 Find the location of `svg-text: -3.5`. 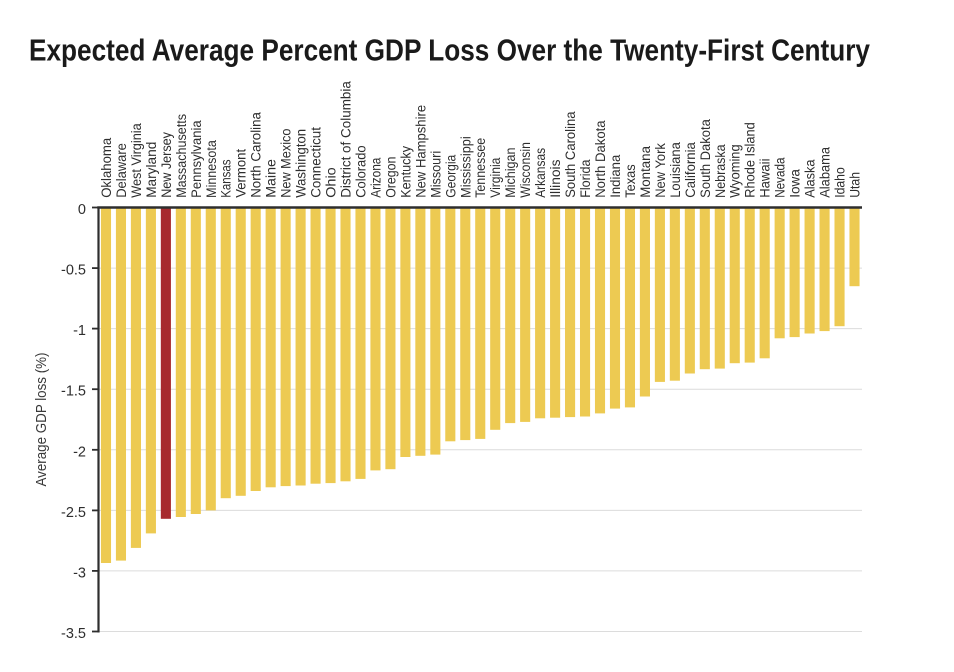

svg-text: -3.5 is located at coordinates (73, 634).